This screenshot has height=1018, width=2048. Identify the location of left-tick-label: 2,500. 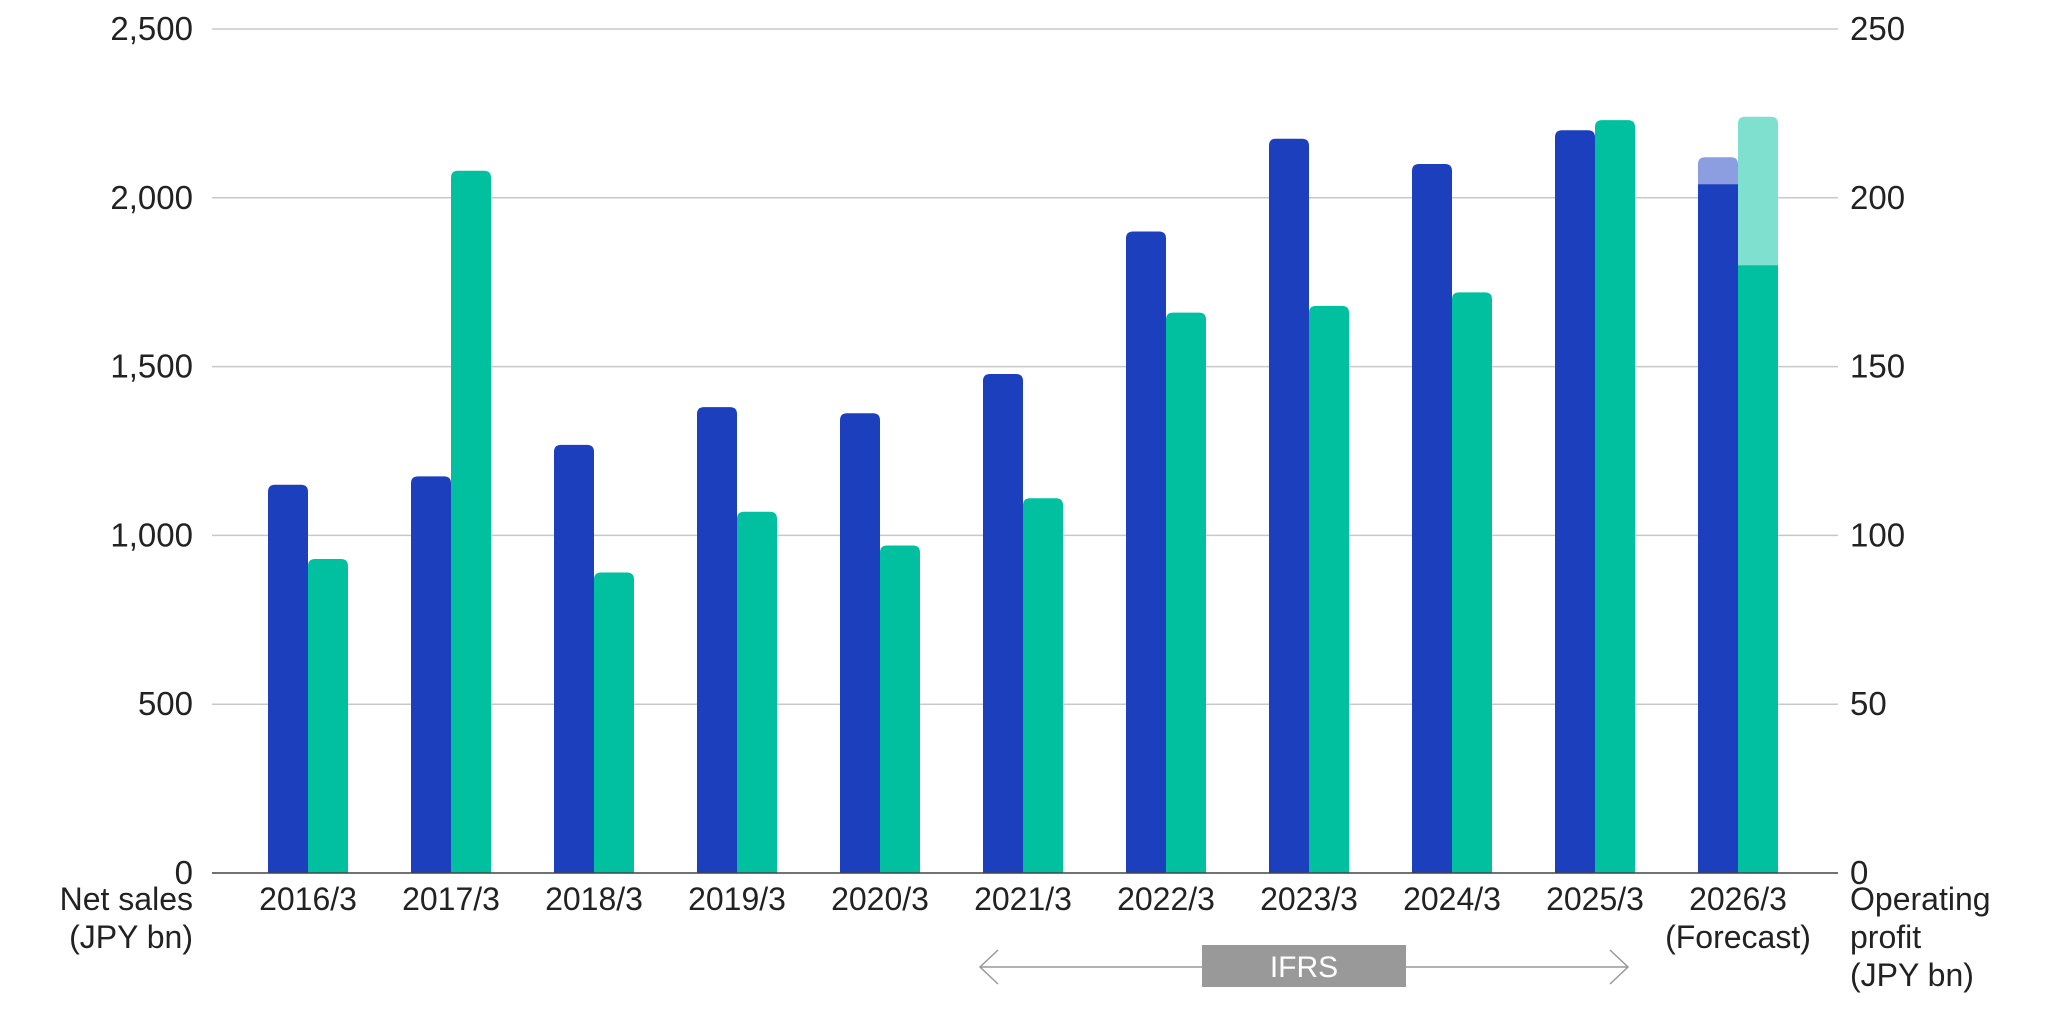
(151, 28).